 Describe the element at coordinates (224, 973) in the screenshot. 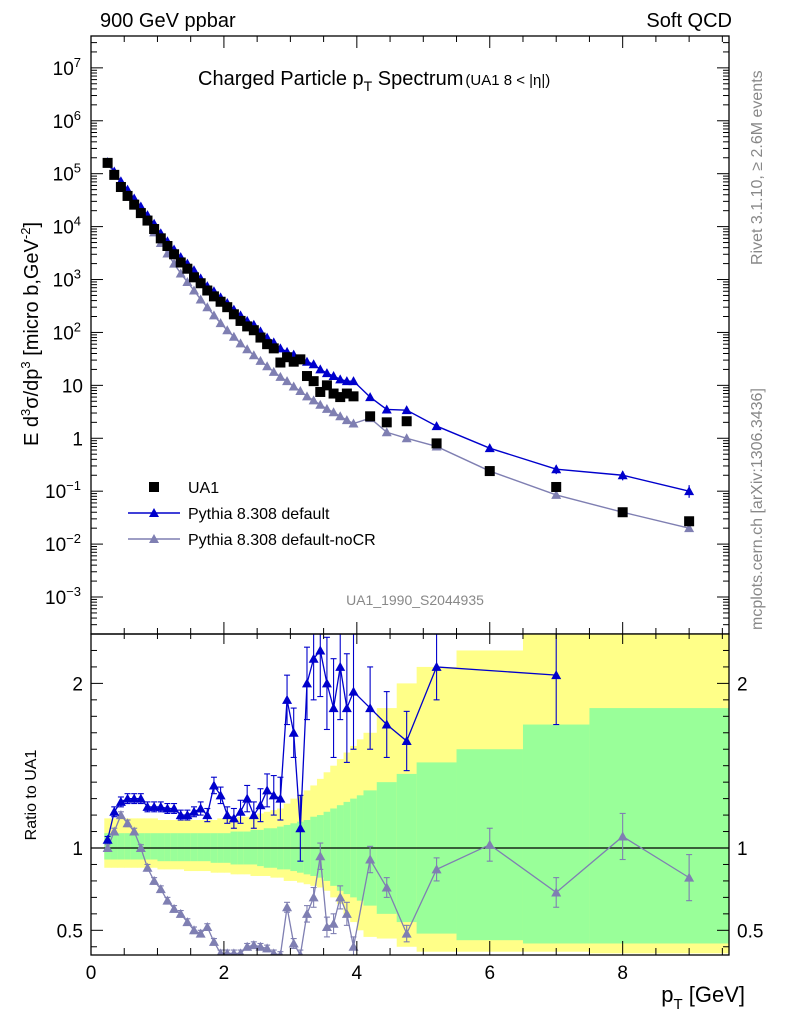

I see `x-tick-label: 2` at that location.